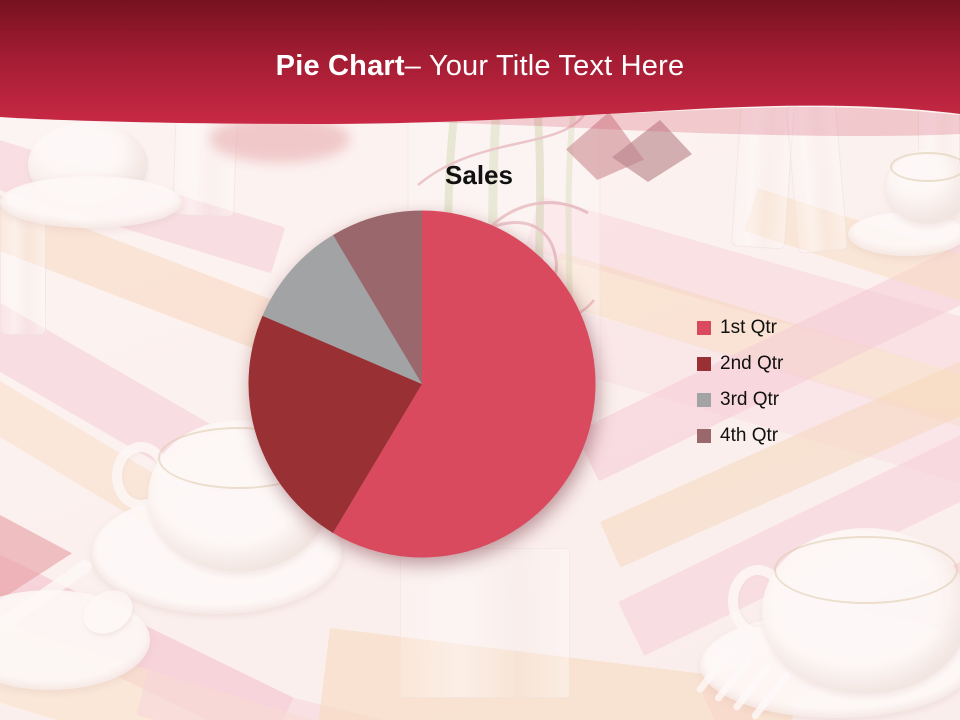 The width and height of the screenshot is (960, 720). I want to click on legend-swatch-2nd-qtr, so click(704, 363).